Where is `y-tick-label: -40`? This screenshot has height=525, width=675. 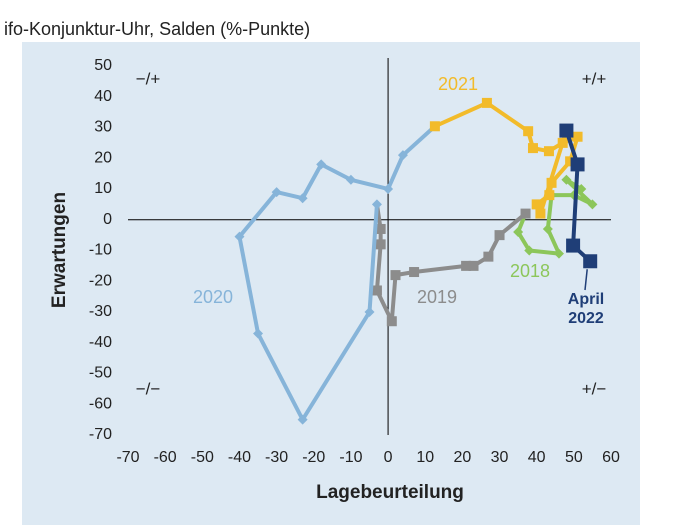
y-tick-label: -40 is located at coordinates (100, 342).